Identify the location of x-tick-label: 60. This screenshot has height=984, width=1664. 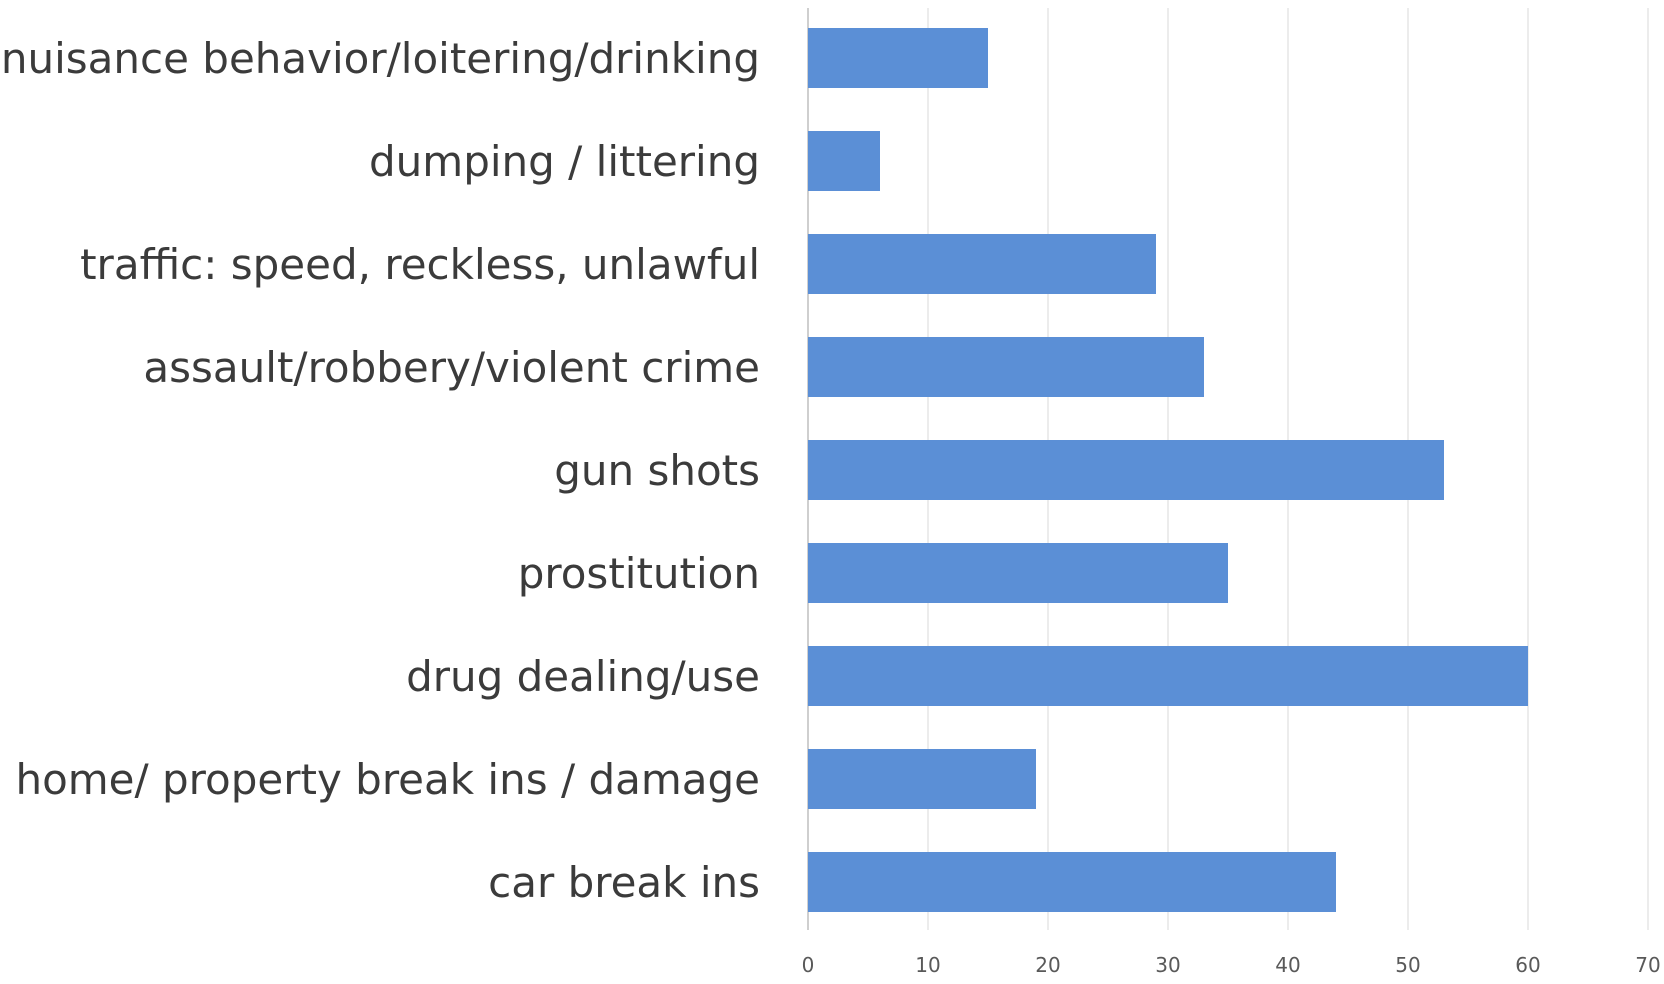
(1527, 965).